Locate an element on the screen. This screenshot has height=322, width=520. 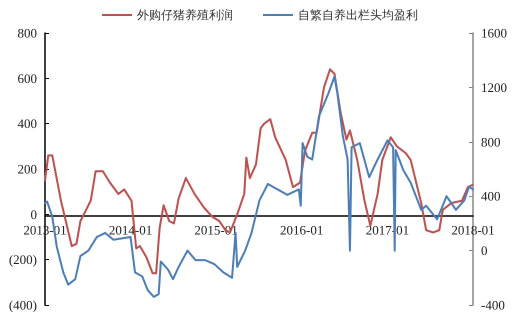
y2-tick-label: 1600 is located at coordinates (494, 33).